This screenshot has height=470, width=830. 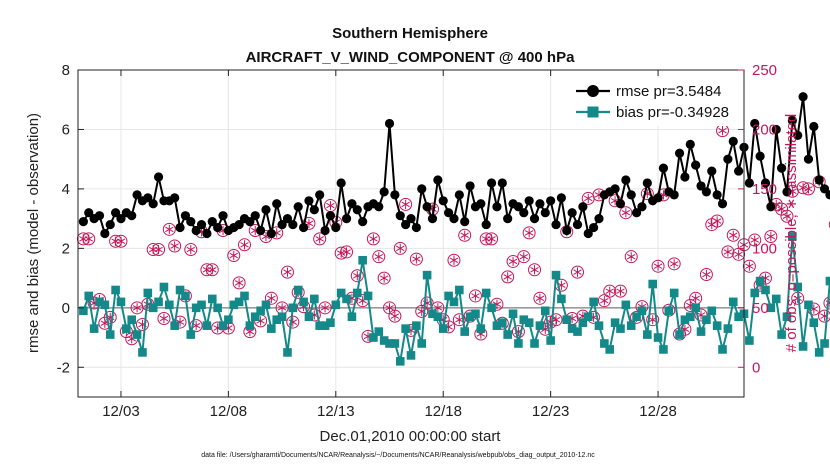 What do you see at coordinates (658, 411) in the screenshot?
I see `x-tick-label: 12/28` at bounding box center [658, 411].